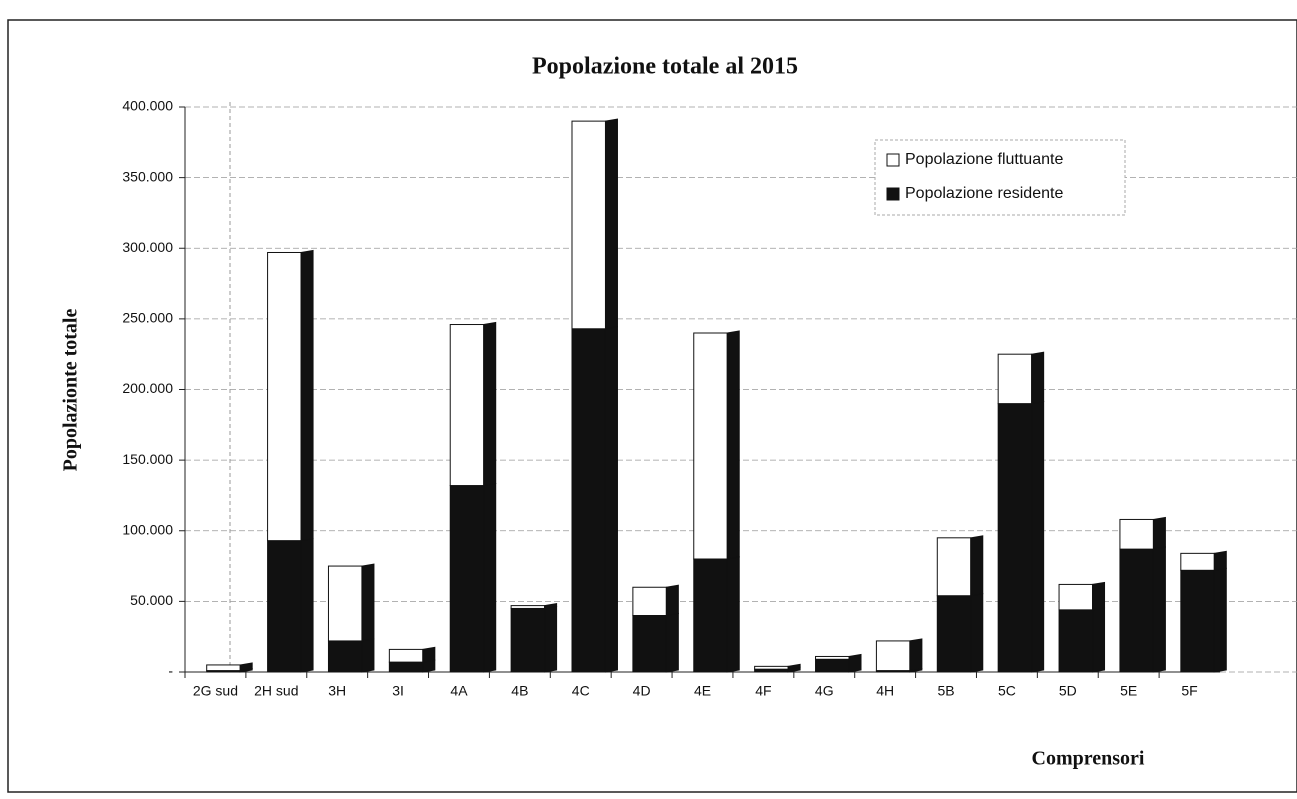  I want to click on x-tick-label: 5F, so click(1189, 691).